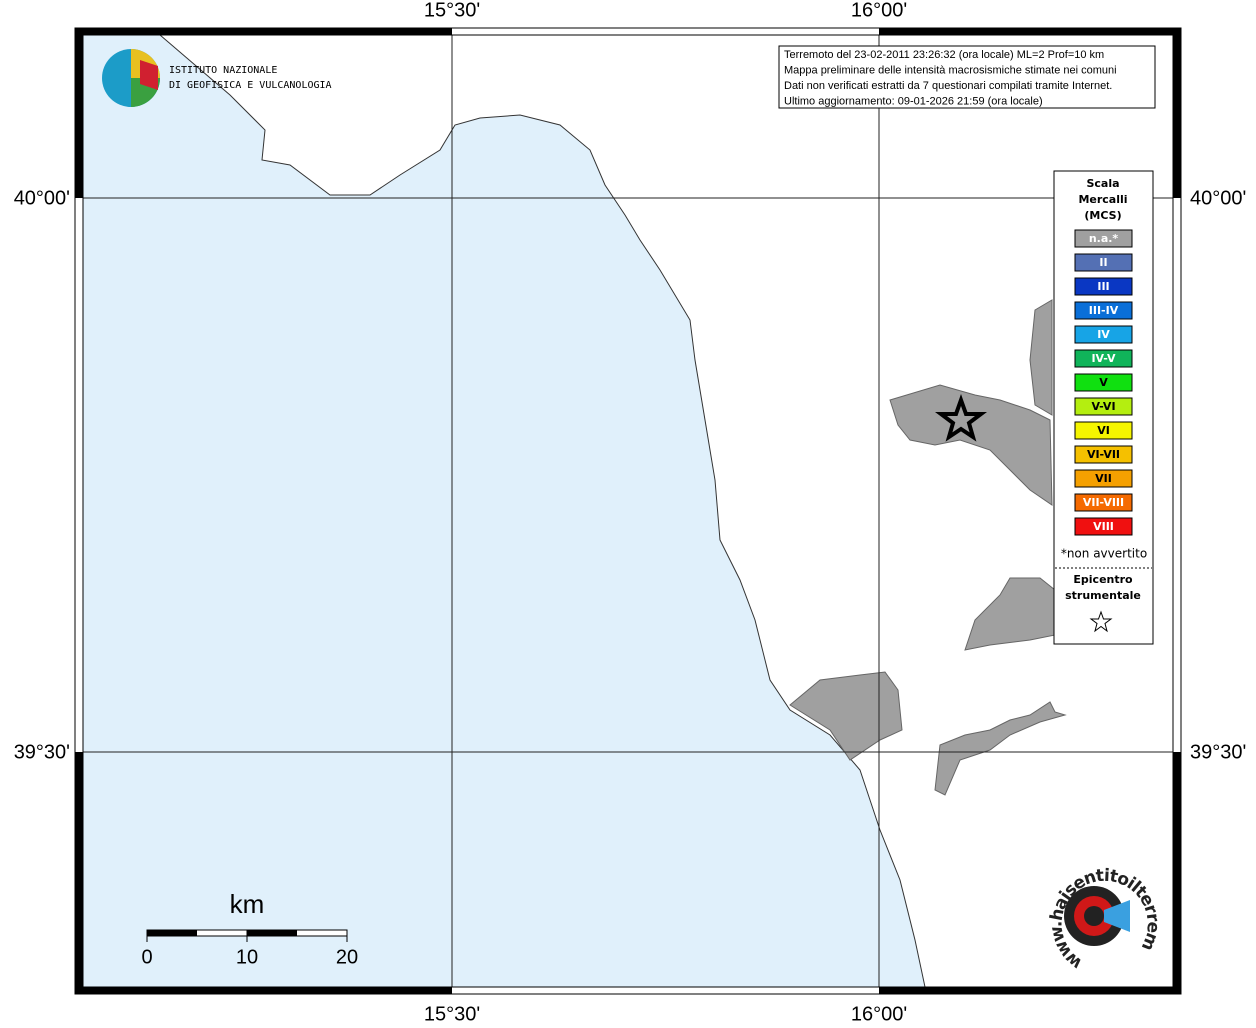  I want to click on legend-title: (MCS), so click(1102, 215).